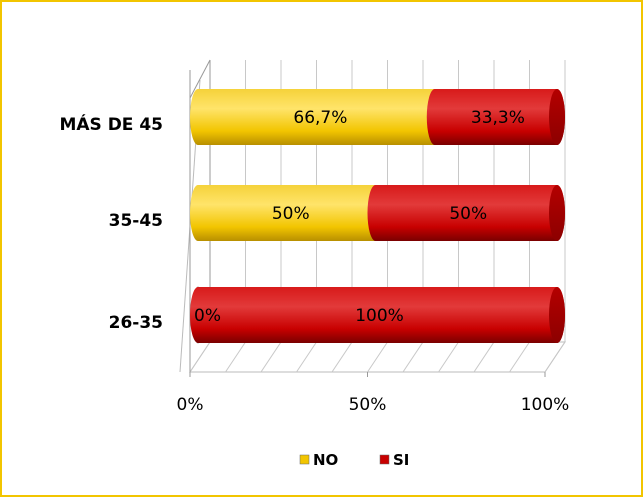  I want to click on data-label-si: 33,3%, so click(498, 118).